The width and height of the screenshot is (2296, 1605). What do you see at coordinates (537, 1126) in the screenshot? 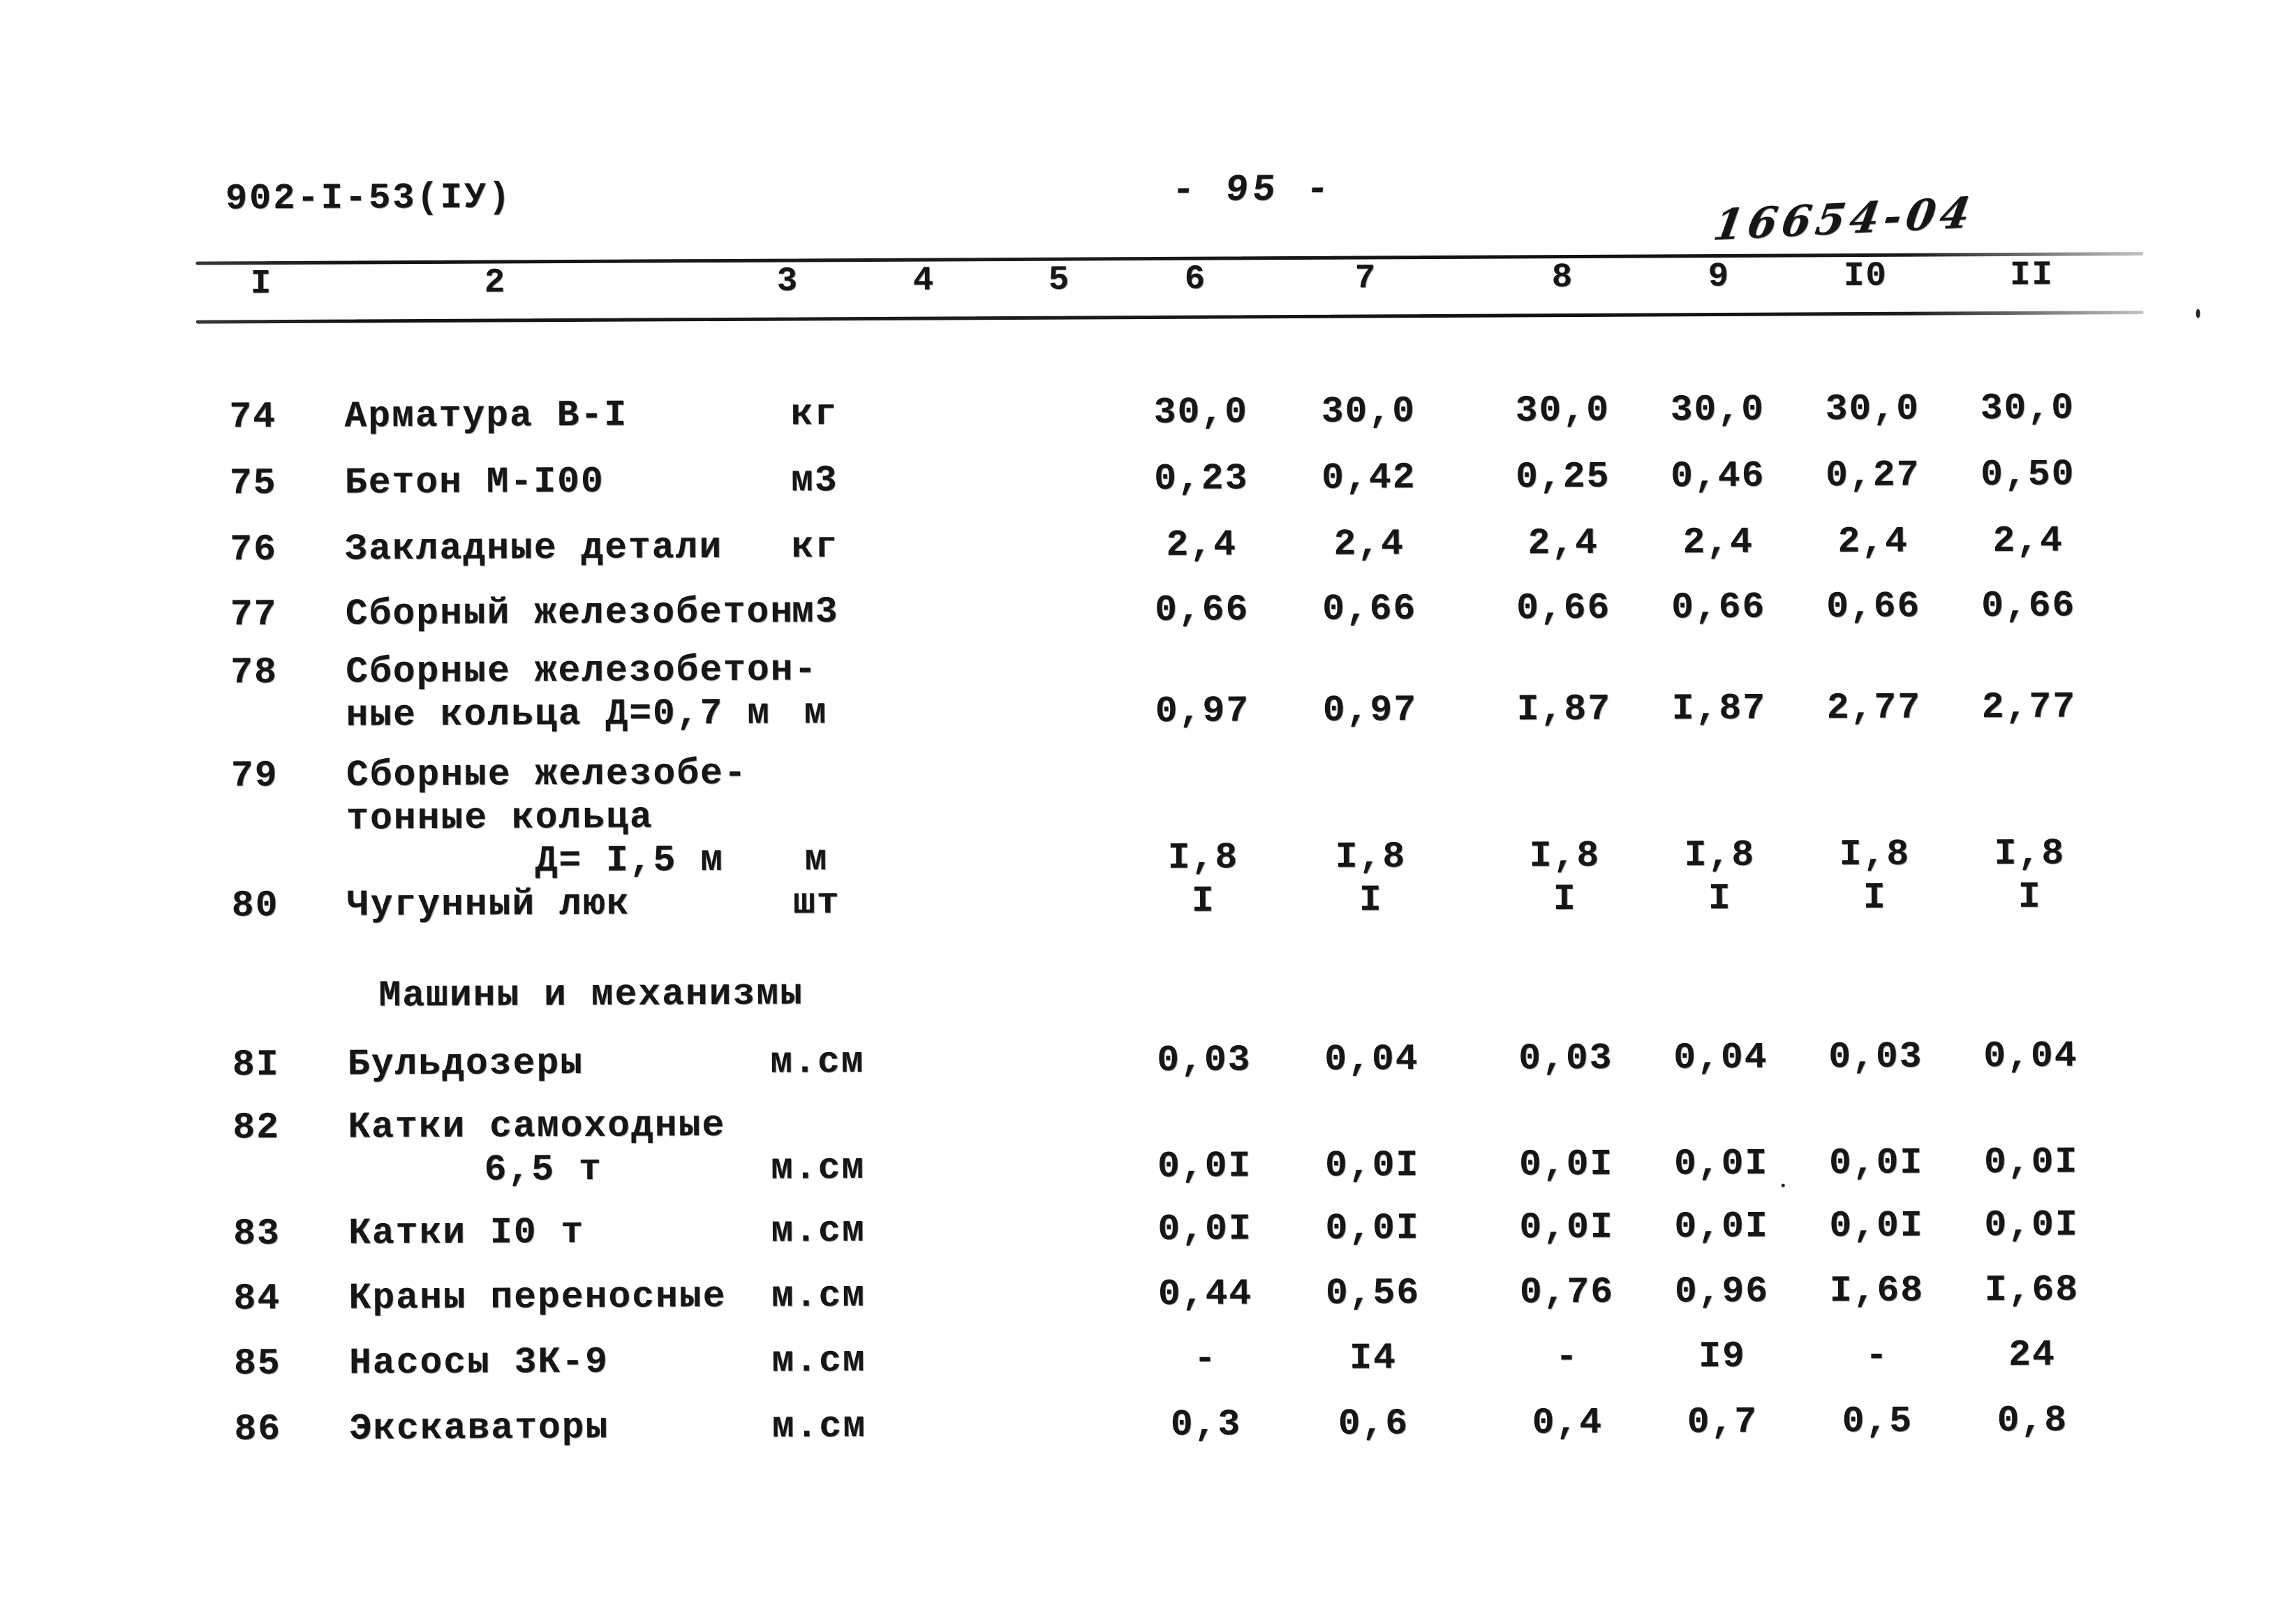
I see `item-name: Катки самоходные` at bounding box center [537, 1126].